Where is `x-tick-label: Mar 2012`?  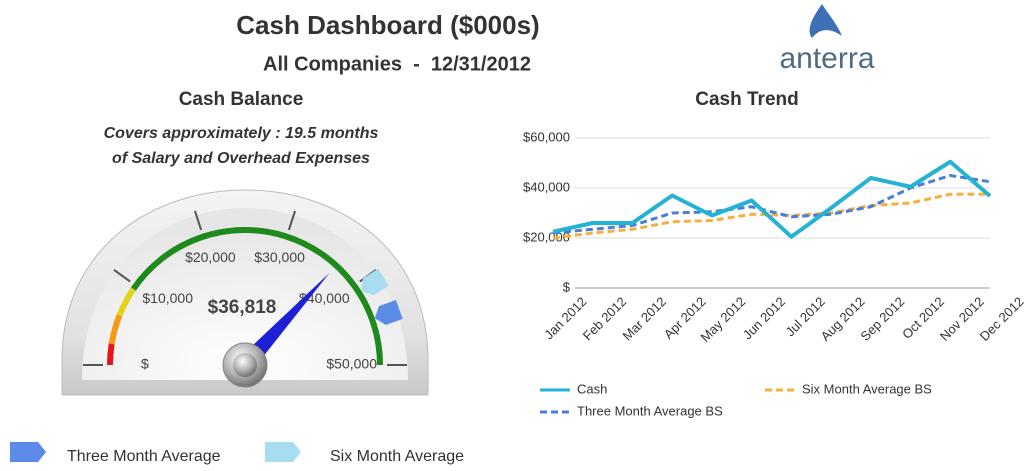 x-tick-label: Mar 2012 is located at coordinates (644, 318).